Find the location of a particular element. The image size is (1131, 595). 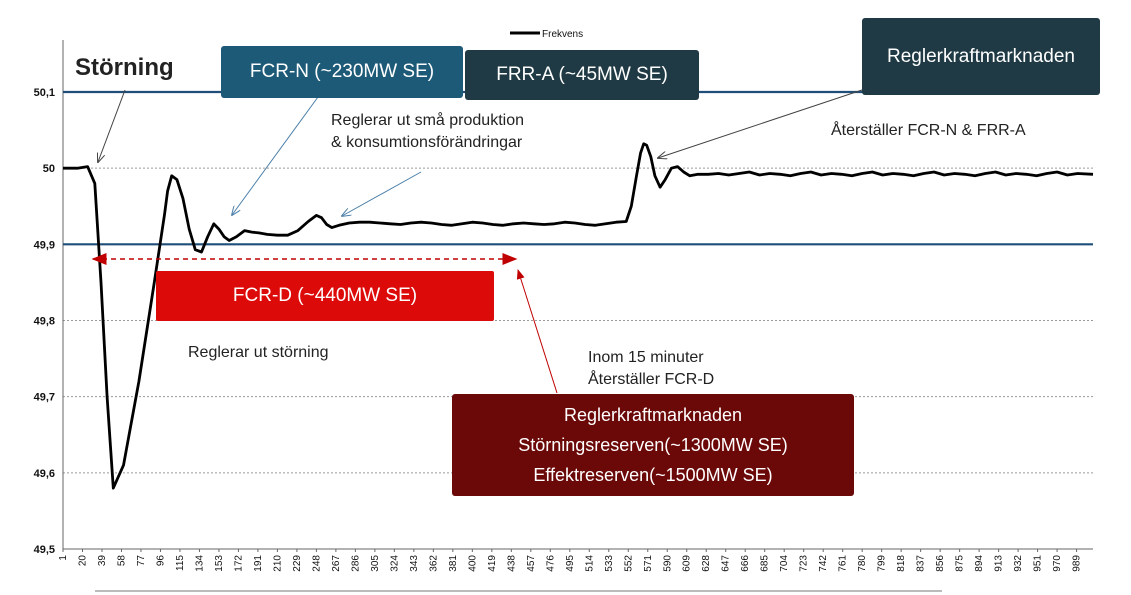

x-tick-label: 913 is located at coordinates (999, 563).